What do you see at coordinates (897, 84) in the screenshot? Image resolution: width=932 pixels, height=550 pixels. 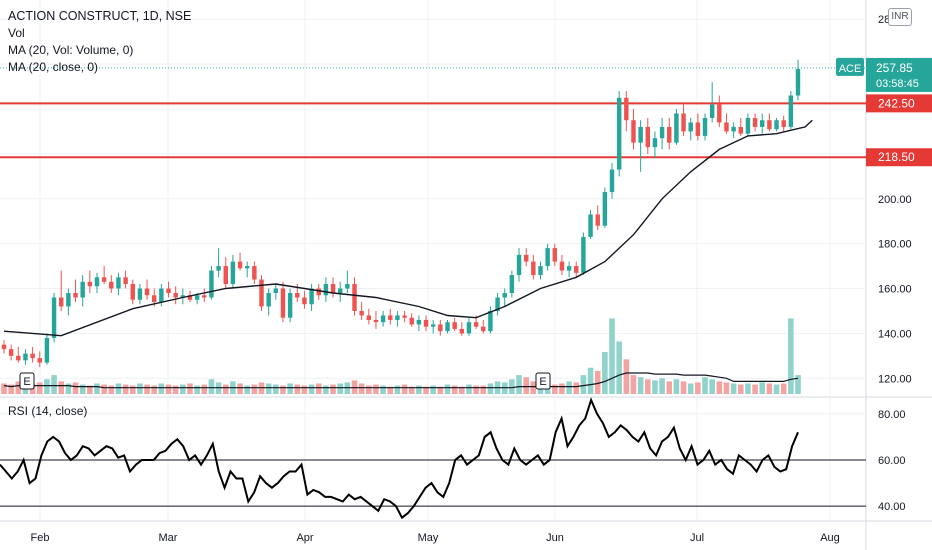 I see `countdown-label: 03:58:45` at bounding box center [897, 84].